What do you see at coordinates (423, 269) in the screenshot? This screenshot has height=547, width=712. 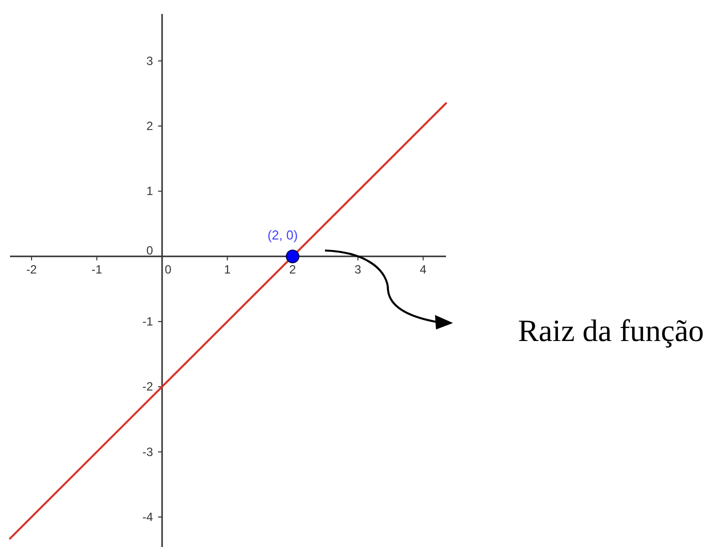 I see `x-tick-label: 4` at bounding box center [423, 269].